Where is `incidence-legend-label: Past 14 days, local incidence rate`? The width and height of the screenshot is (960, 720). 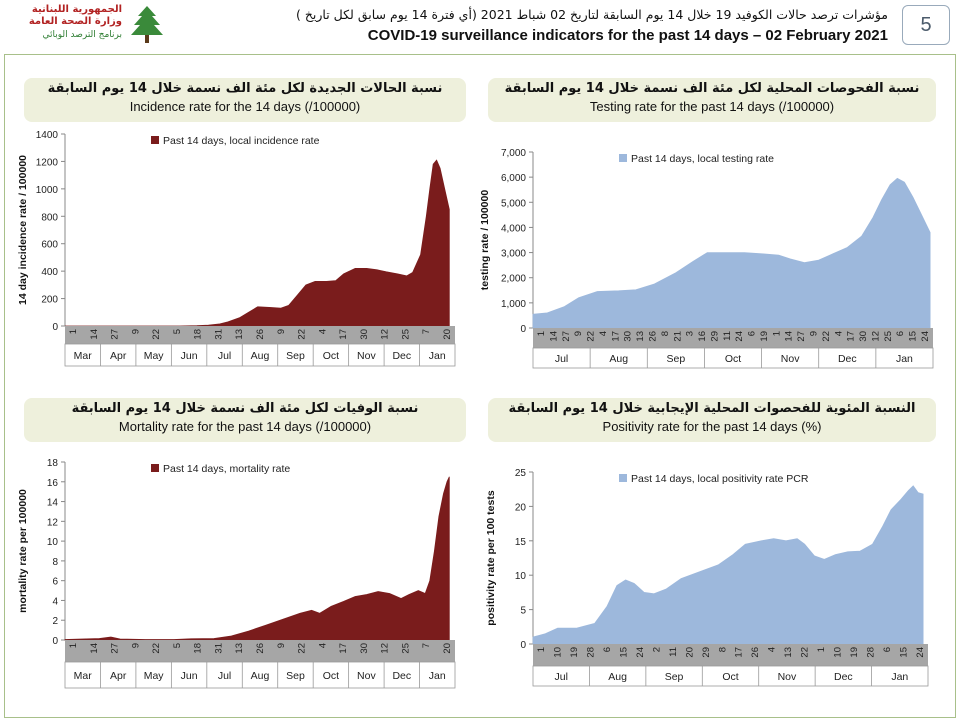
incidence-legend-label: Past 14 days, local incidence rate is located at coordinates (241, 141).